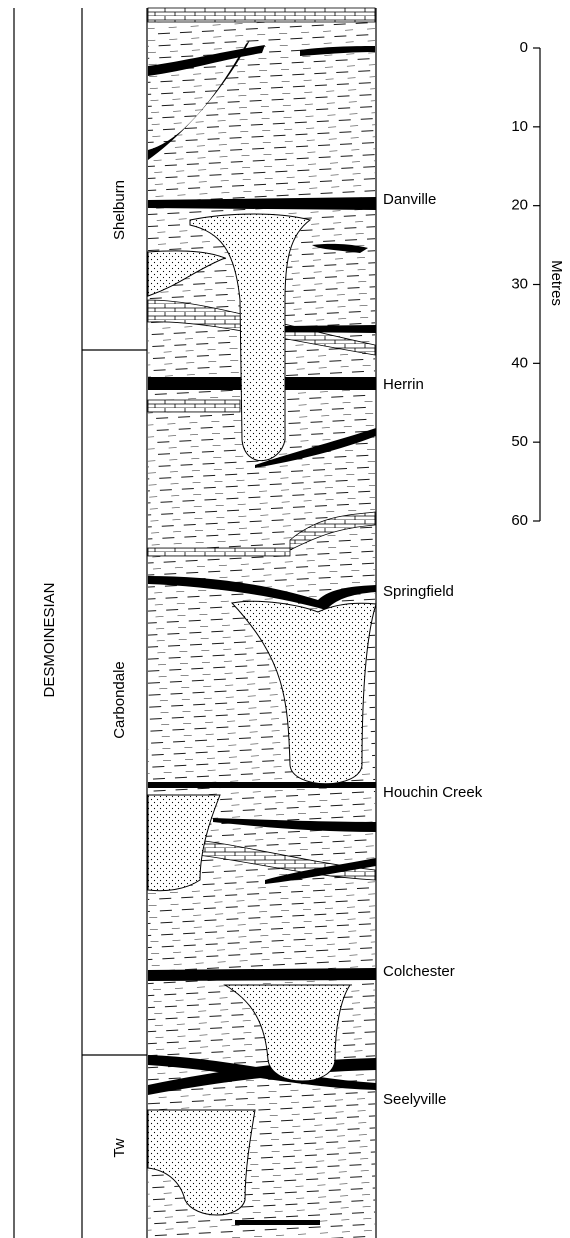  What do you see at coordinates (524, 47) in the screenshot?
I see `scale-tick-label: 0` at bounding box center [524, 47].